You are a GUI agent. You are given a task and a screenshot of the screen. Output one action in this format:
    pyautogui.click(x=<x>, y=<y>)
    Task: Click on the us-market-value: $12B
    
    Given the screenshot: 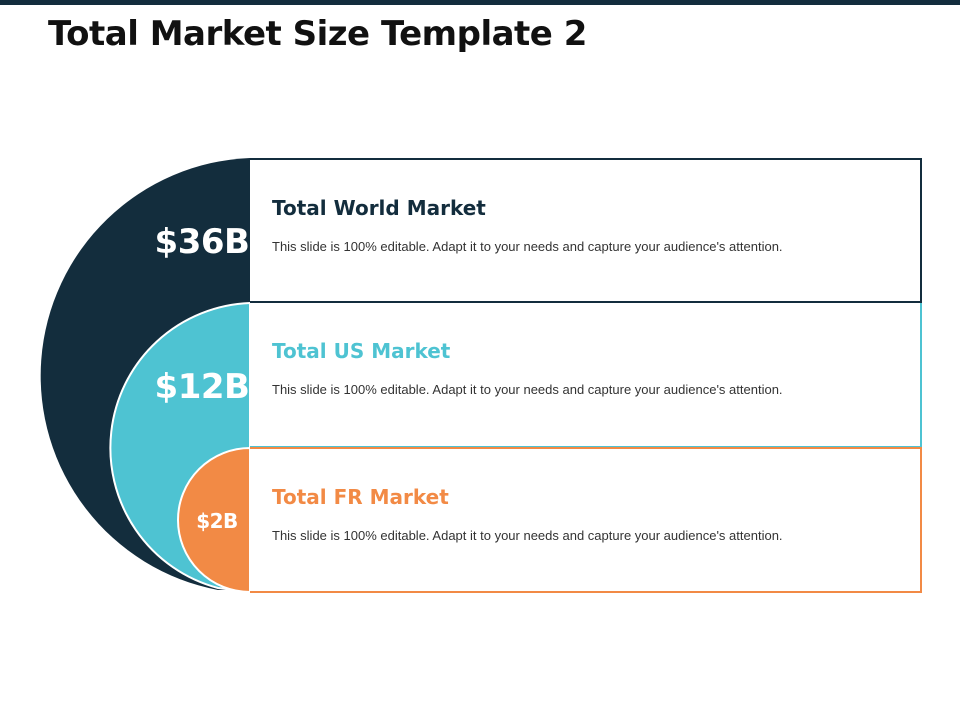 What is the action you would take?
    pyautogui.click(x=202, y=387)
    